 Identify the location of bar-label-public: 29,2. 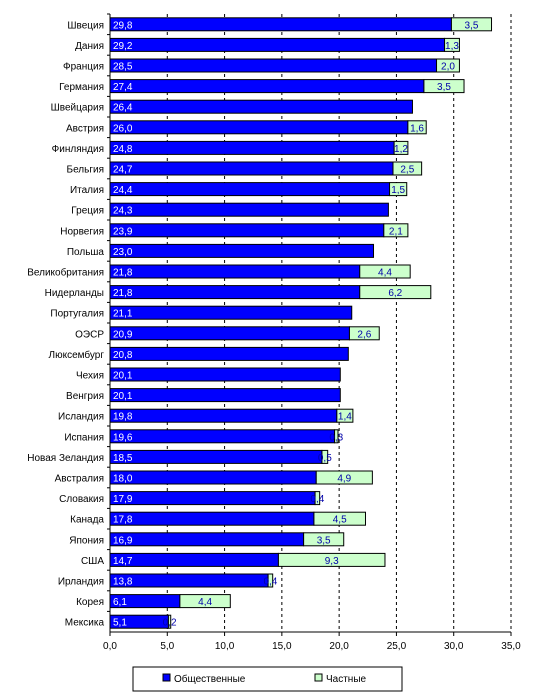
(123, 46).